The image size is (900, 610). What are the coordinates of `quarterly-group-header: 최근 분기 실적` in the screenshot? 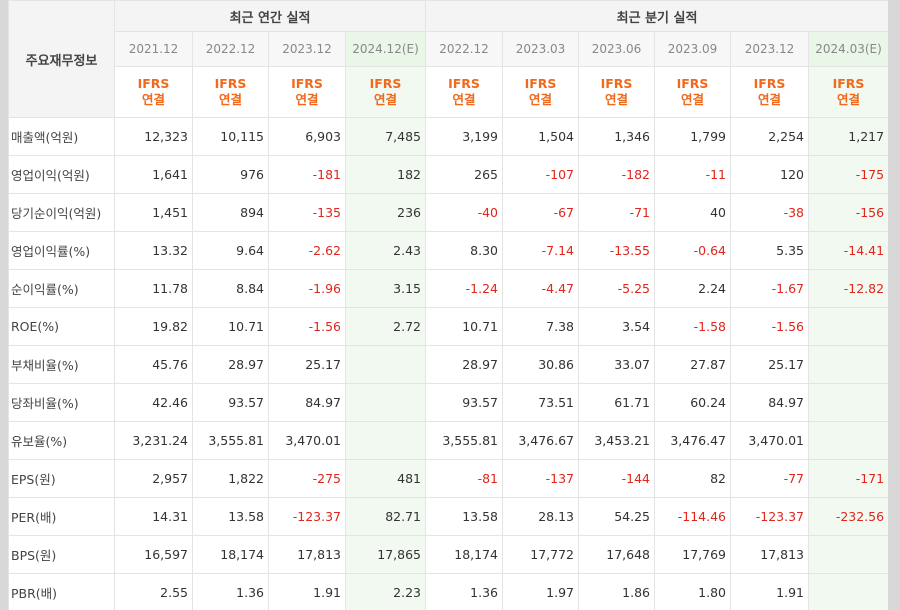 It's located at (656, 16).